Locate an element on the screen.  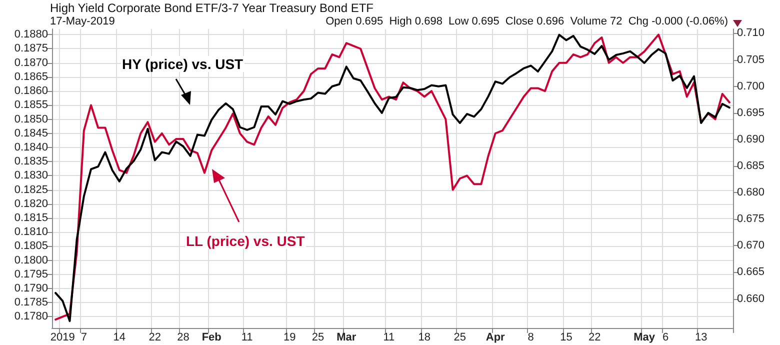
x-tick-label: 8 is located at coordinates (531, 338).